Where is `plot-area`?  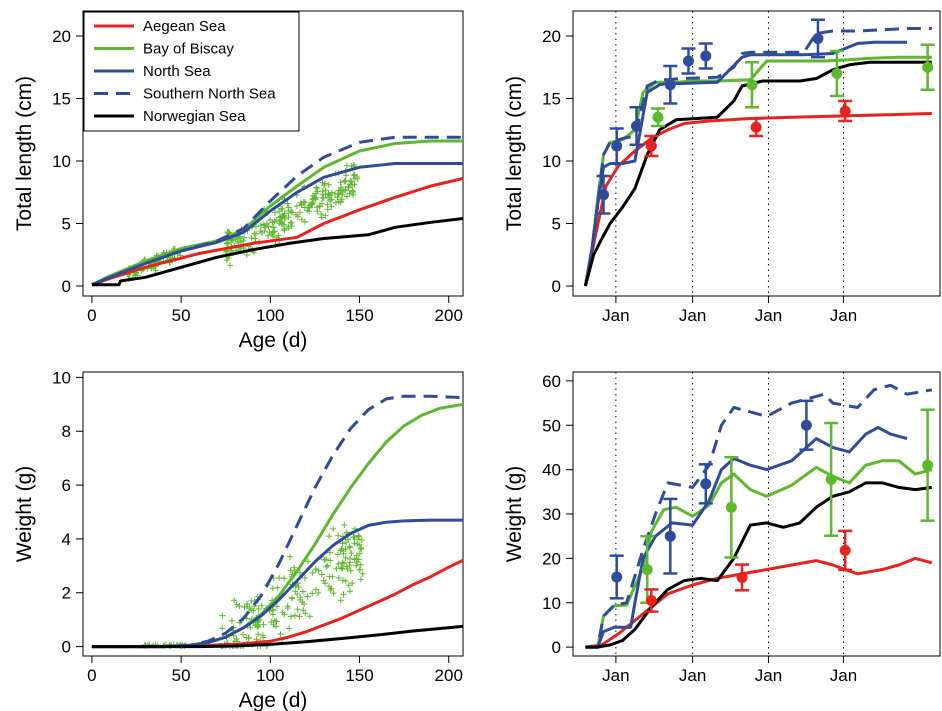
plot-area is located at coordinates (277, 211).